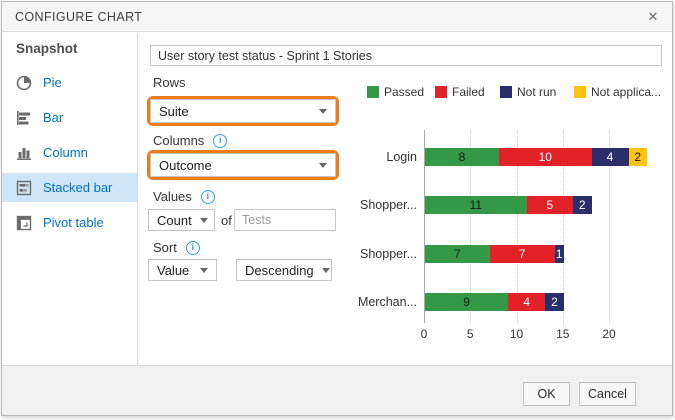  What do you see at coordinates (279, 270) in the screenshot?
I see `sort-order-select-value: Descending` at bounding box center [279, 270].